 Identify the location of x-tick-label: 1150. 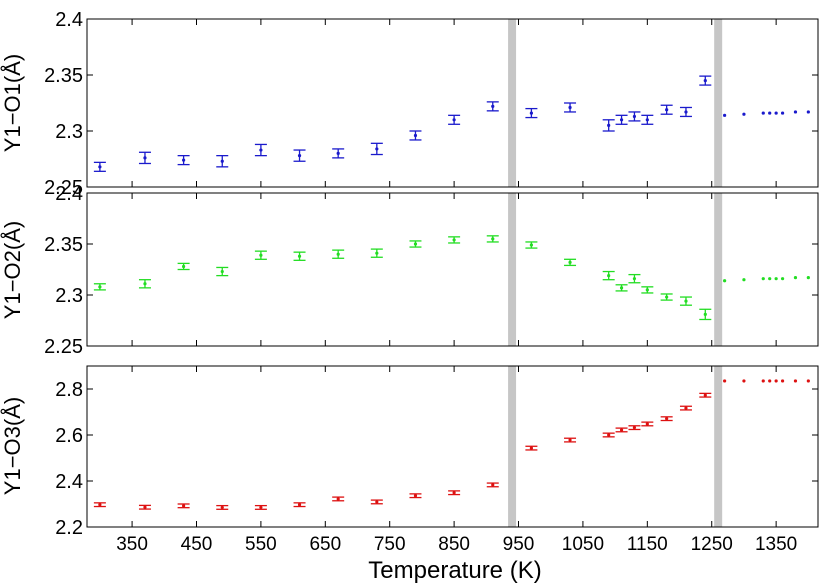
(647, 544).